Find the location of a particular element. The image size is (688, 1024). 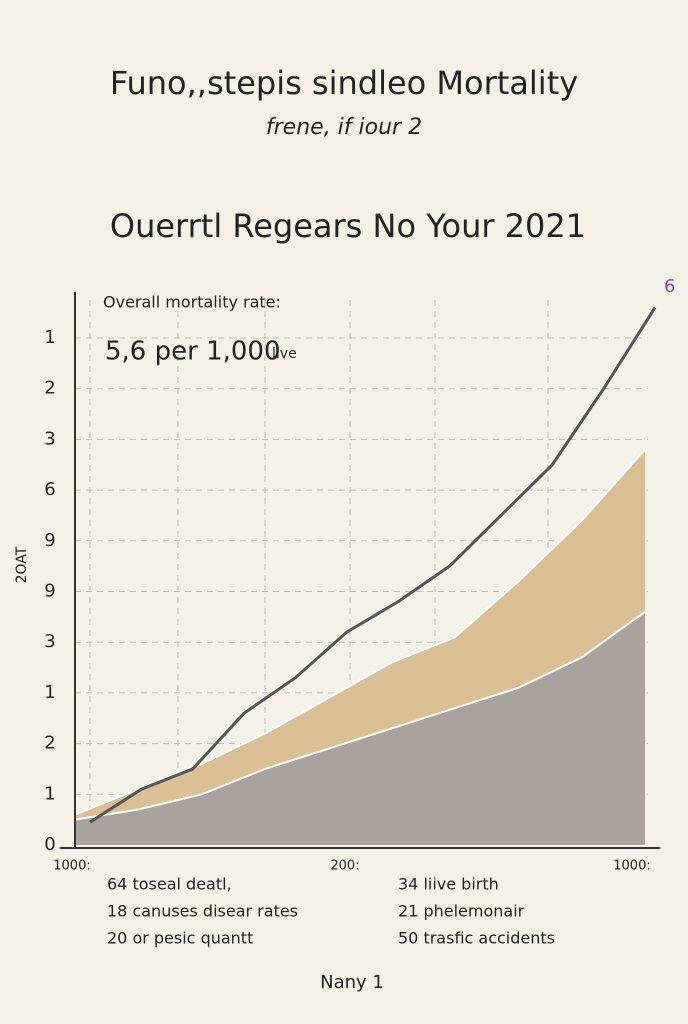

note: 34 liive birth is located at coordinates (448, 884).